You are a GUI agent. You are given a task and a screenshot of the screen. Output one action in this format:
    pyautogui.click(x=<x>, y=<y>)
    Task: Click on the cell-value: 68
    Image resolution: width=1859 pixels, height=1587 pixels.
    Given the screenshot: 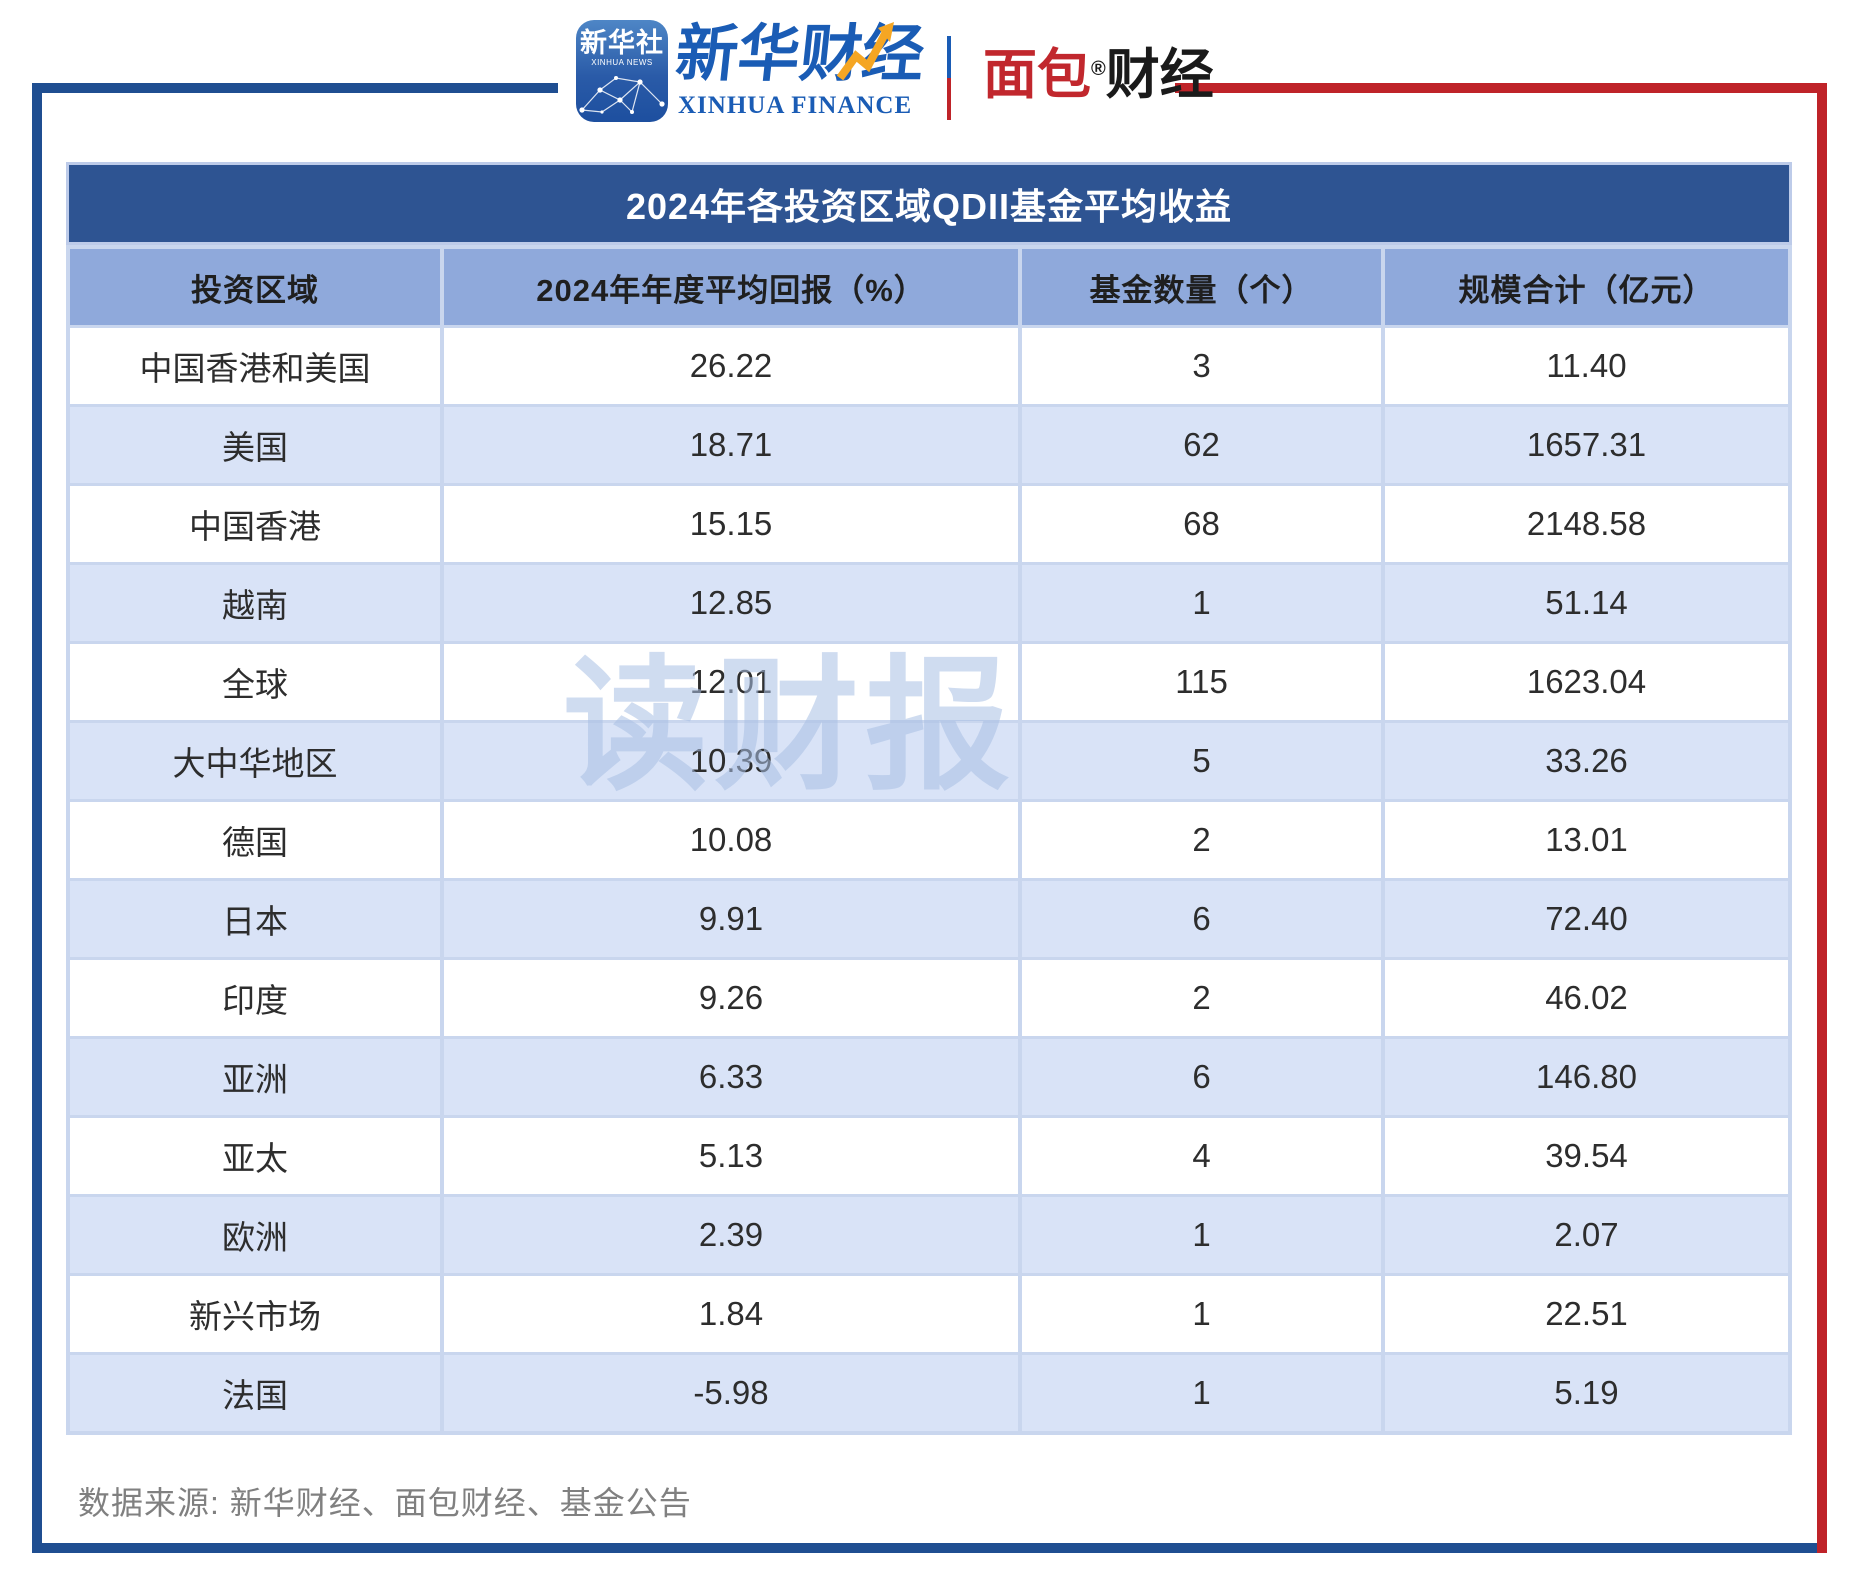 What is the action you would take?
    pyautogui.click(x=1201, y=524)
    